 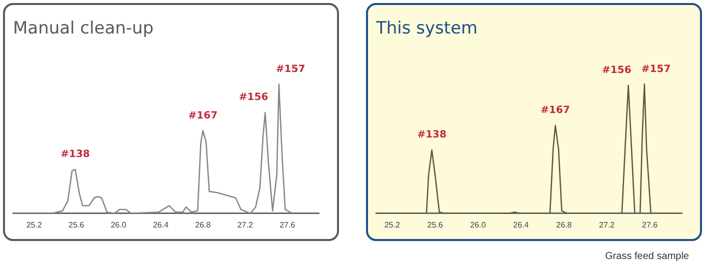 I want to click on text: Grass feed sample, so click(x=647, y=256).